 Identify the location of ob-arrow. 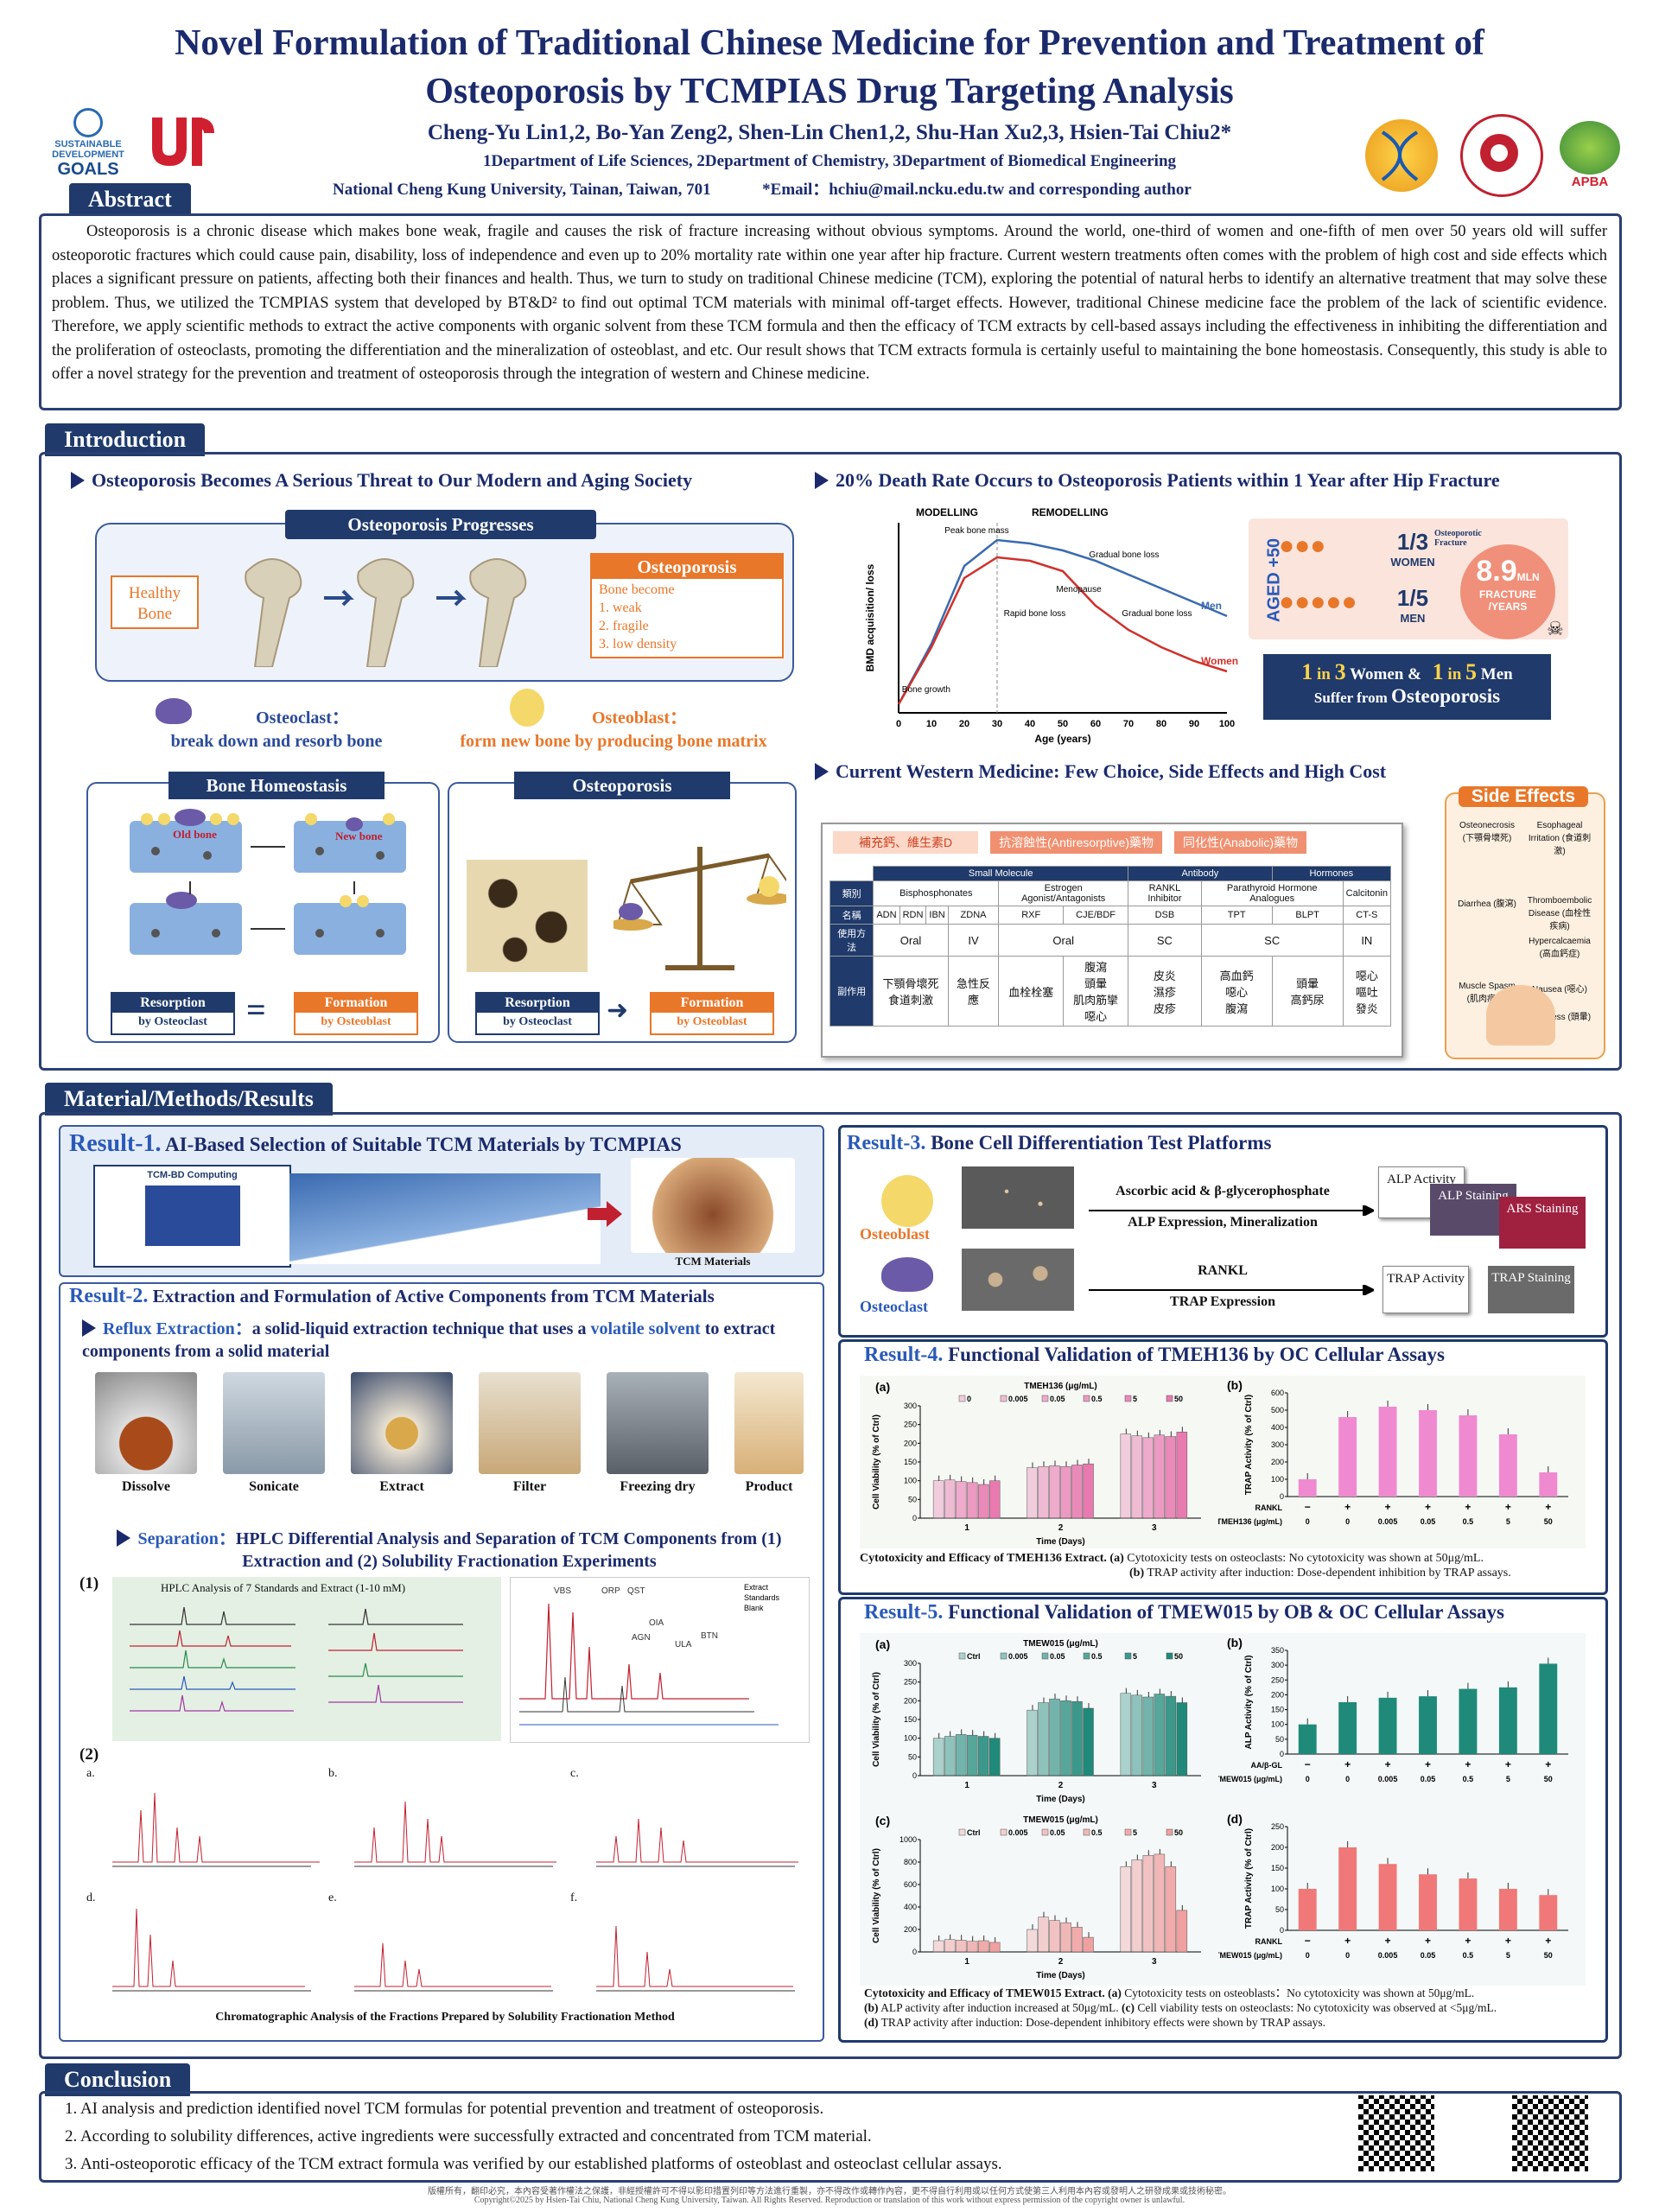
(1232, 1210).